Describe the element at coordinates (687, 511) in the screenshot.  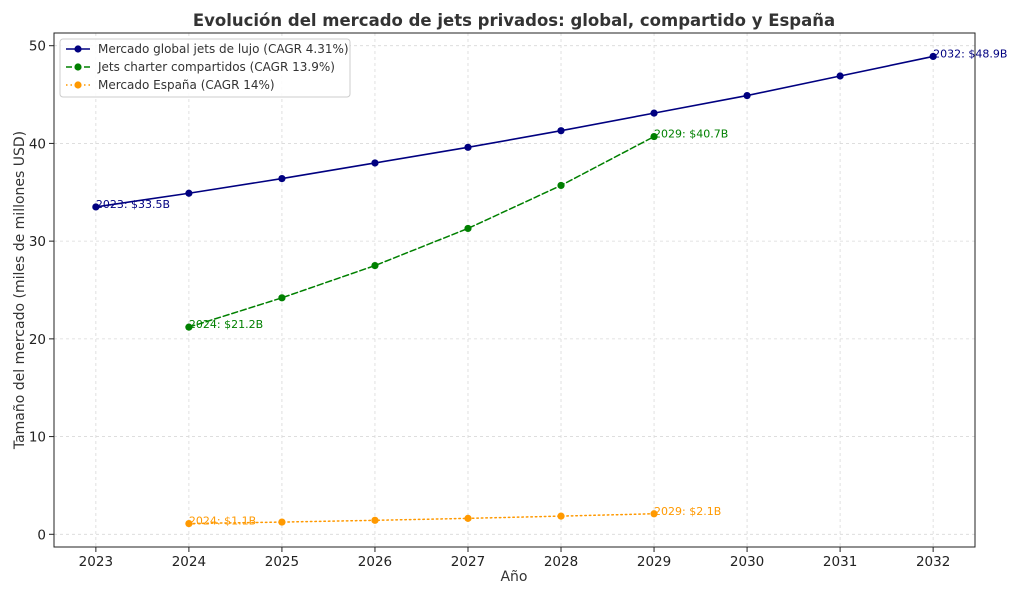
I see `data-annotation: 2029: $2.1B` at that location.